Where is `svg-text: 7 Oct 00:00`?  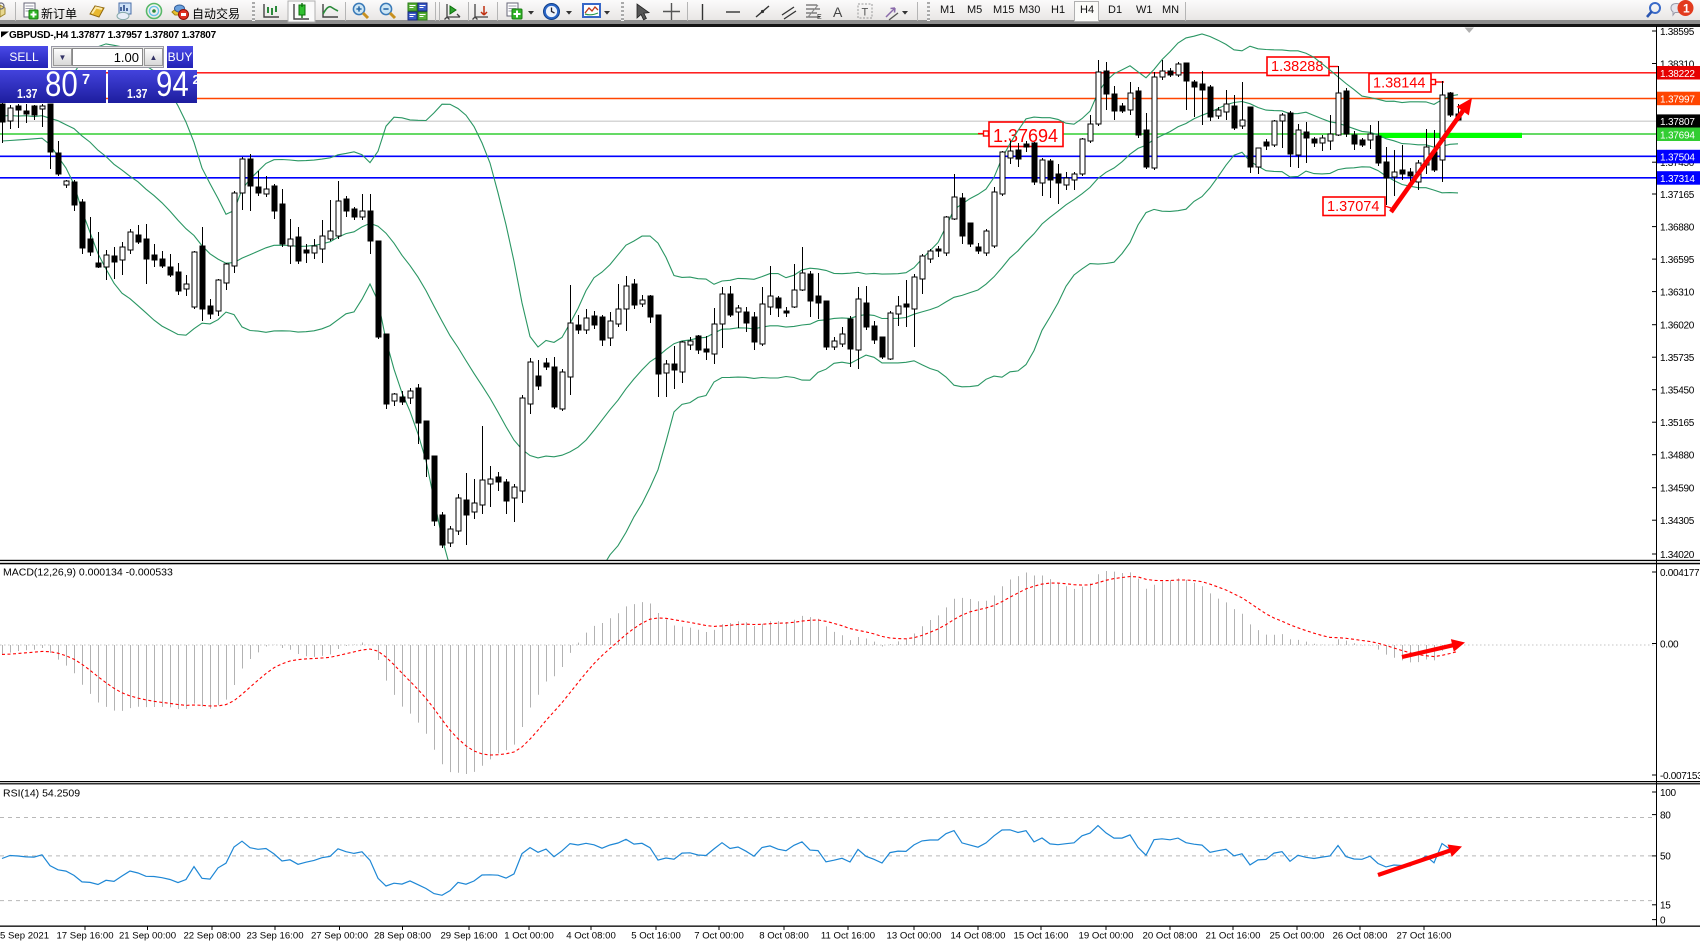
svg-text: 7 Oct 00:00 is located at coordinates (719, 936).